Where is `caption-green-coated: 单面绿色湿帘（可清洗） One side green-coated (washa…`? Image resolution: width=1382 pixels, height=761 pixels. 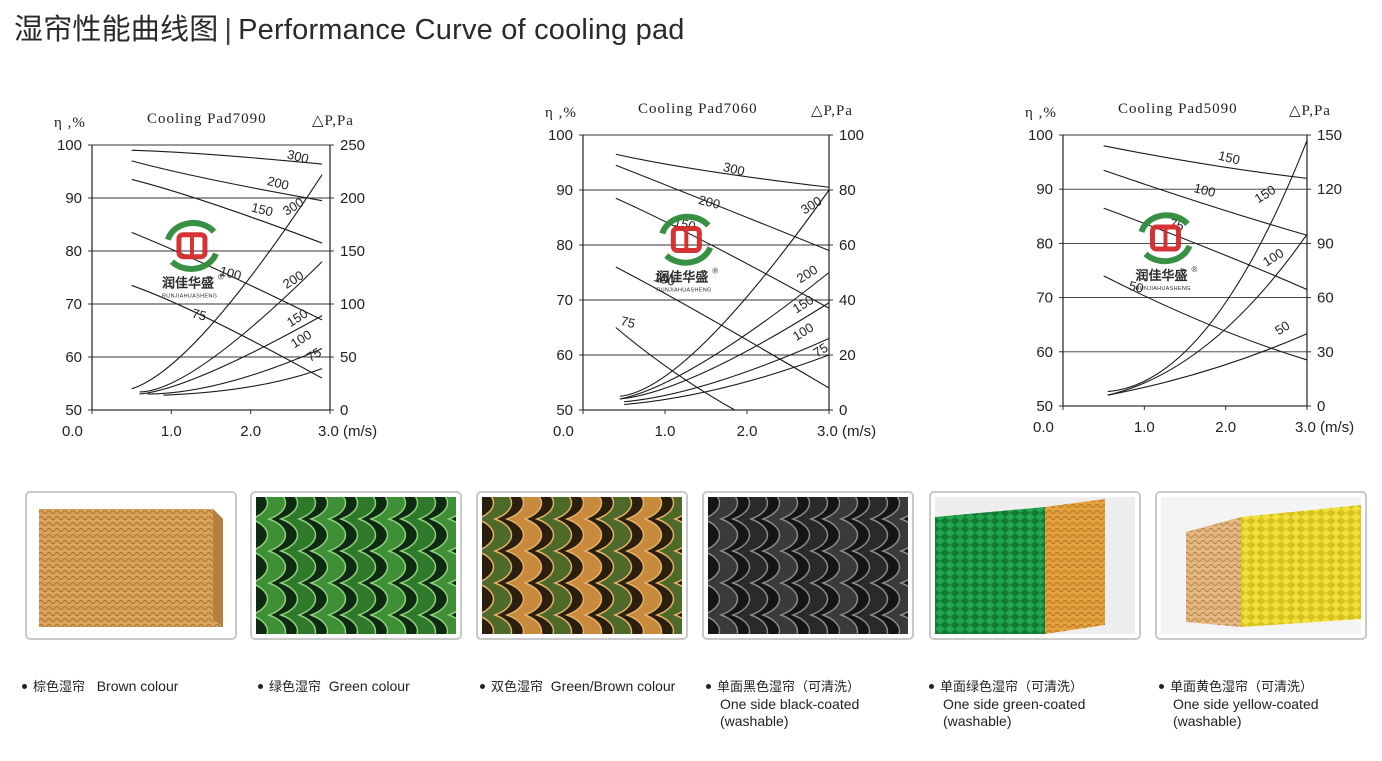 caption-green-coated: 单面绿色湿帘（可清洗） One side green-coated (washa… is located at coordinates (1007, 704).